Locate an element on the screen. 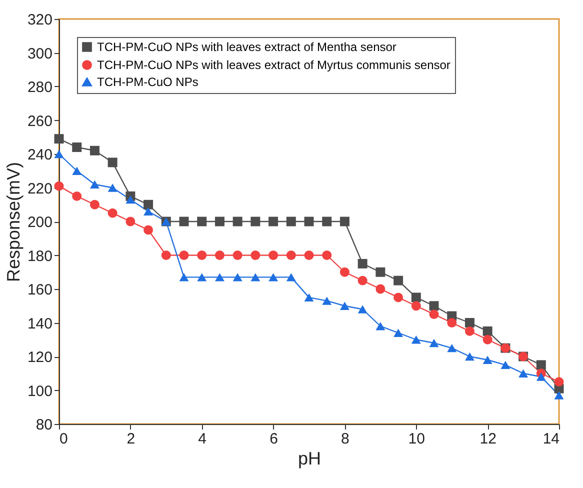 Image resolution: width=583 pixels, height=488 pixels. x-tick-label: 6 is located at coordinates (274, 439).